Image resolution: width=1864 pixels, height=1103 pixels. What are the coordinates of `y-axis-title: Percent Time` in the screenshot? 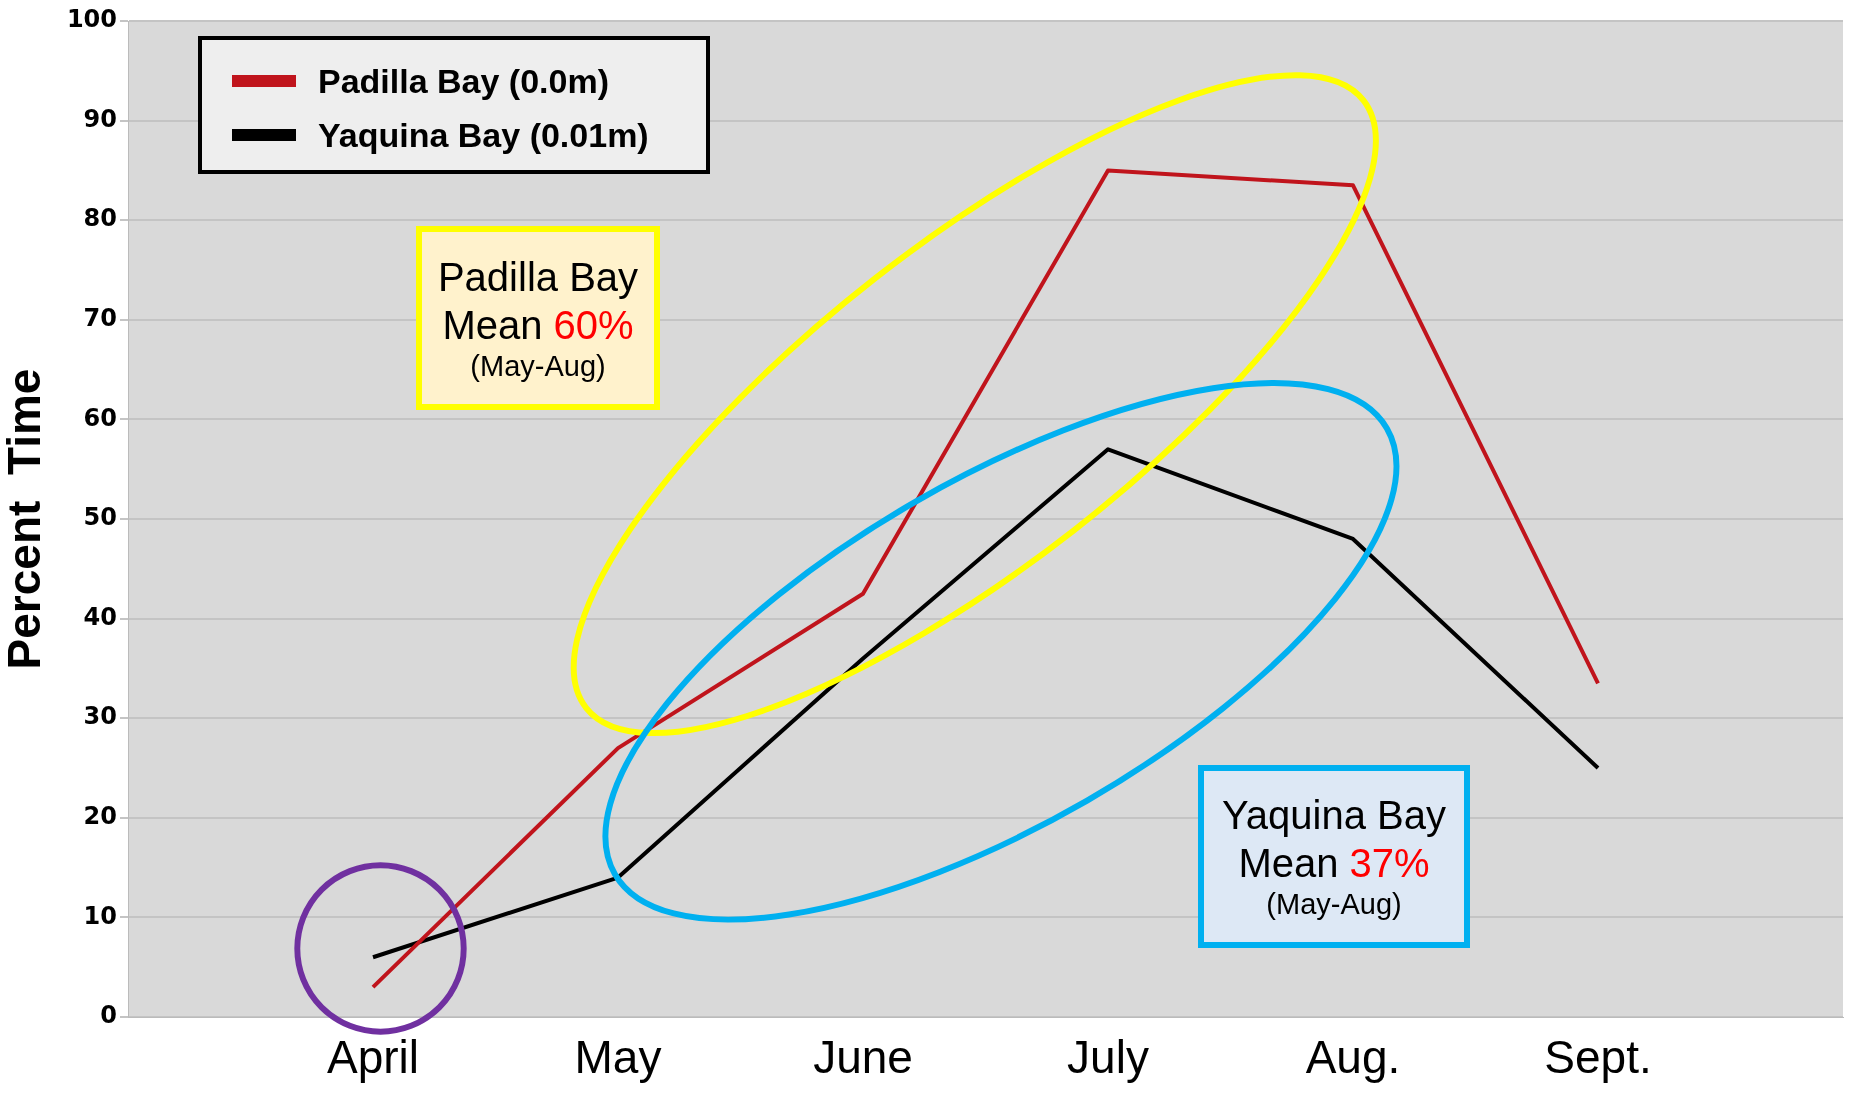 It's located at (25, 519).